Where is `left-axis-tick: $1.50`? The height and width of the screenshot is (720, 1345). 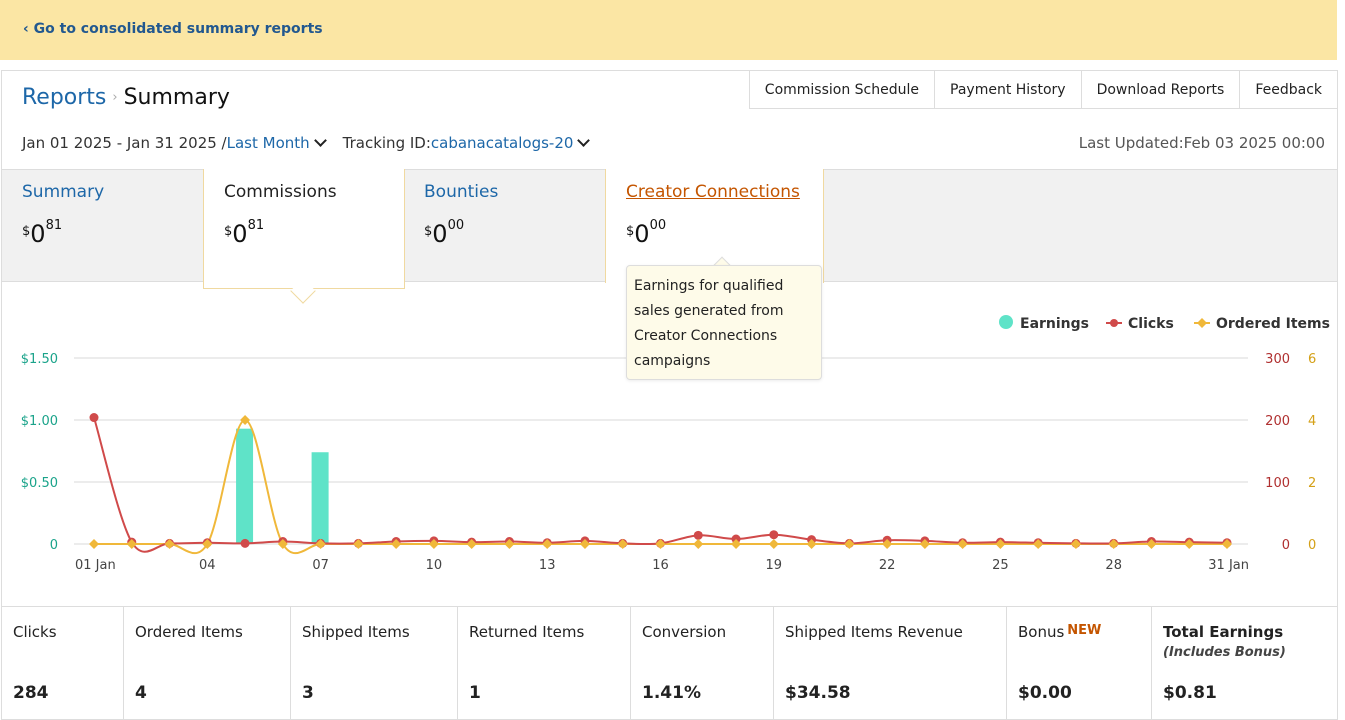
left-axis-tick: $1.50 is located at coordinates (39, 359).